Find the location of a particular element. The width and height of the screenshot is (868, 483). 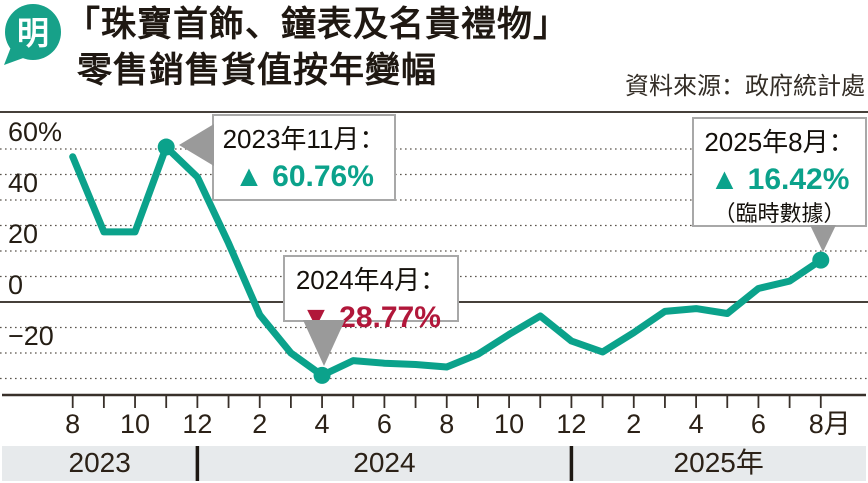

callout-2023-11: 2023年11月： ▲ 60.76% is located at coordinates (287, 157).